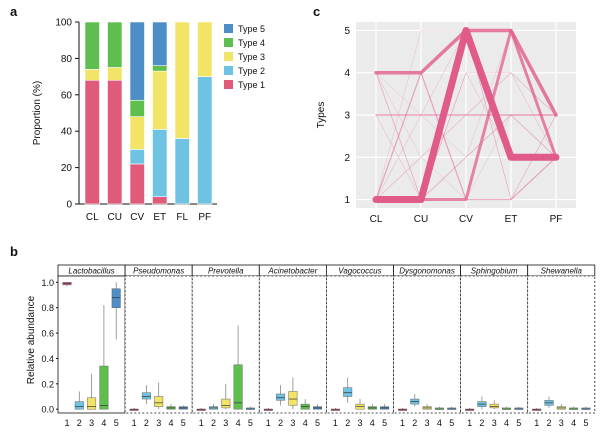 Image resolution: width=600 pixels, height=432 pixels. I want to click on x-tick-label: PF, so click(556, 219).